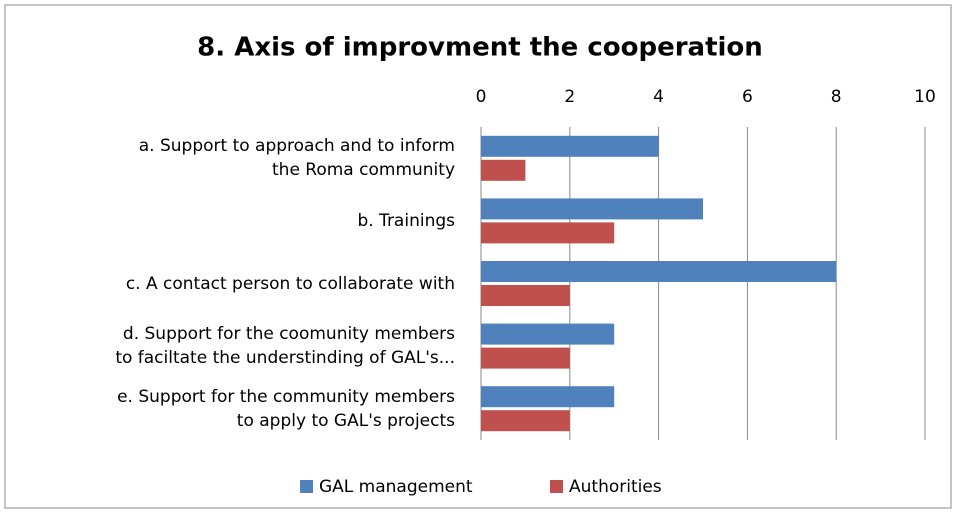 This screenshot has width=957, height=513. Describe the element at coordinates (658, 97) in the screenshot. I see `x-tick-label: 4` at that location.